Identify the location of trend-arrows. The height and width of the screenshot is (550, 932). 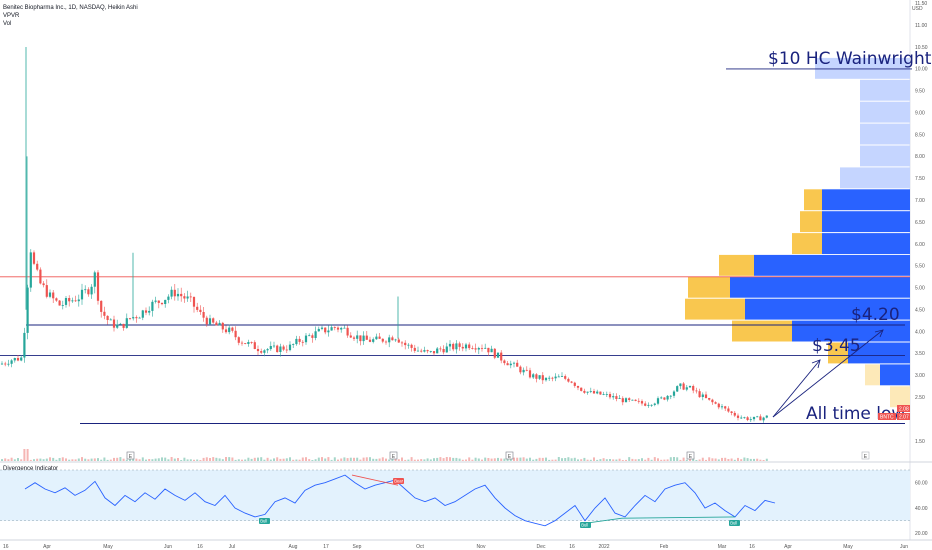
(828, 373).